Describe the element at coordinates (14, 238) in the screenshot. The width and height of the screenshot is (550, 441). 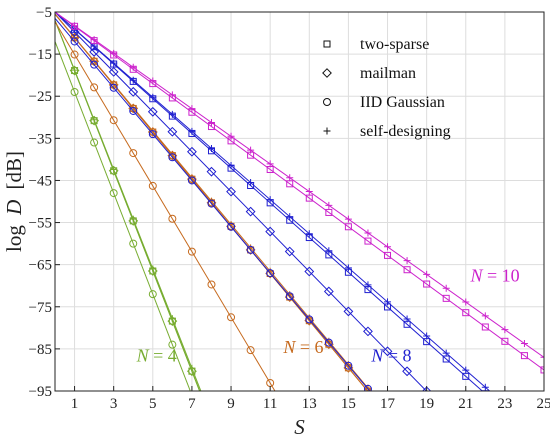
I see `y-axis-label-prefix: log` at that location.